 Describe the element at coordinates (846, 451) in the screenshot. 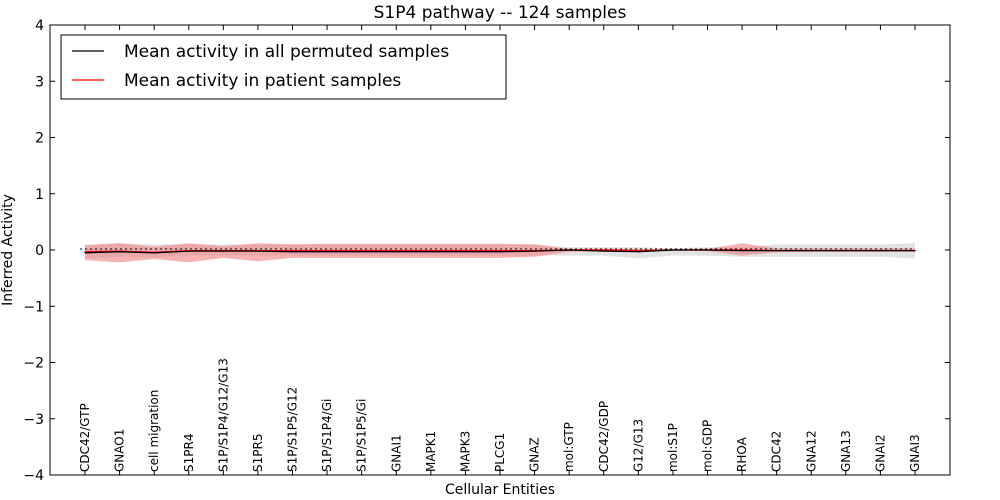

I see `x-tick-label: GNA13` at that location.